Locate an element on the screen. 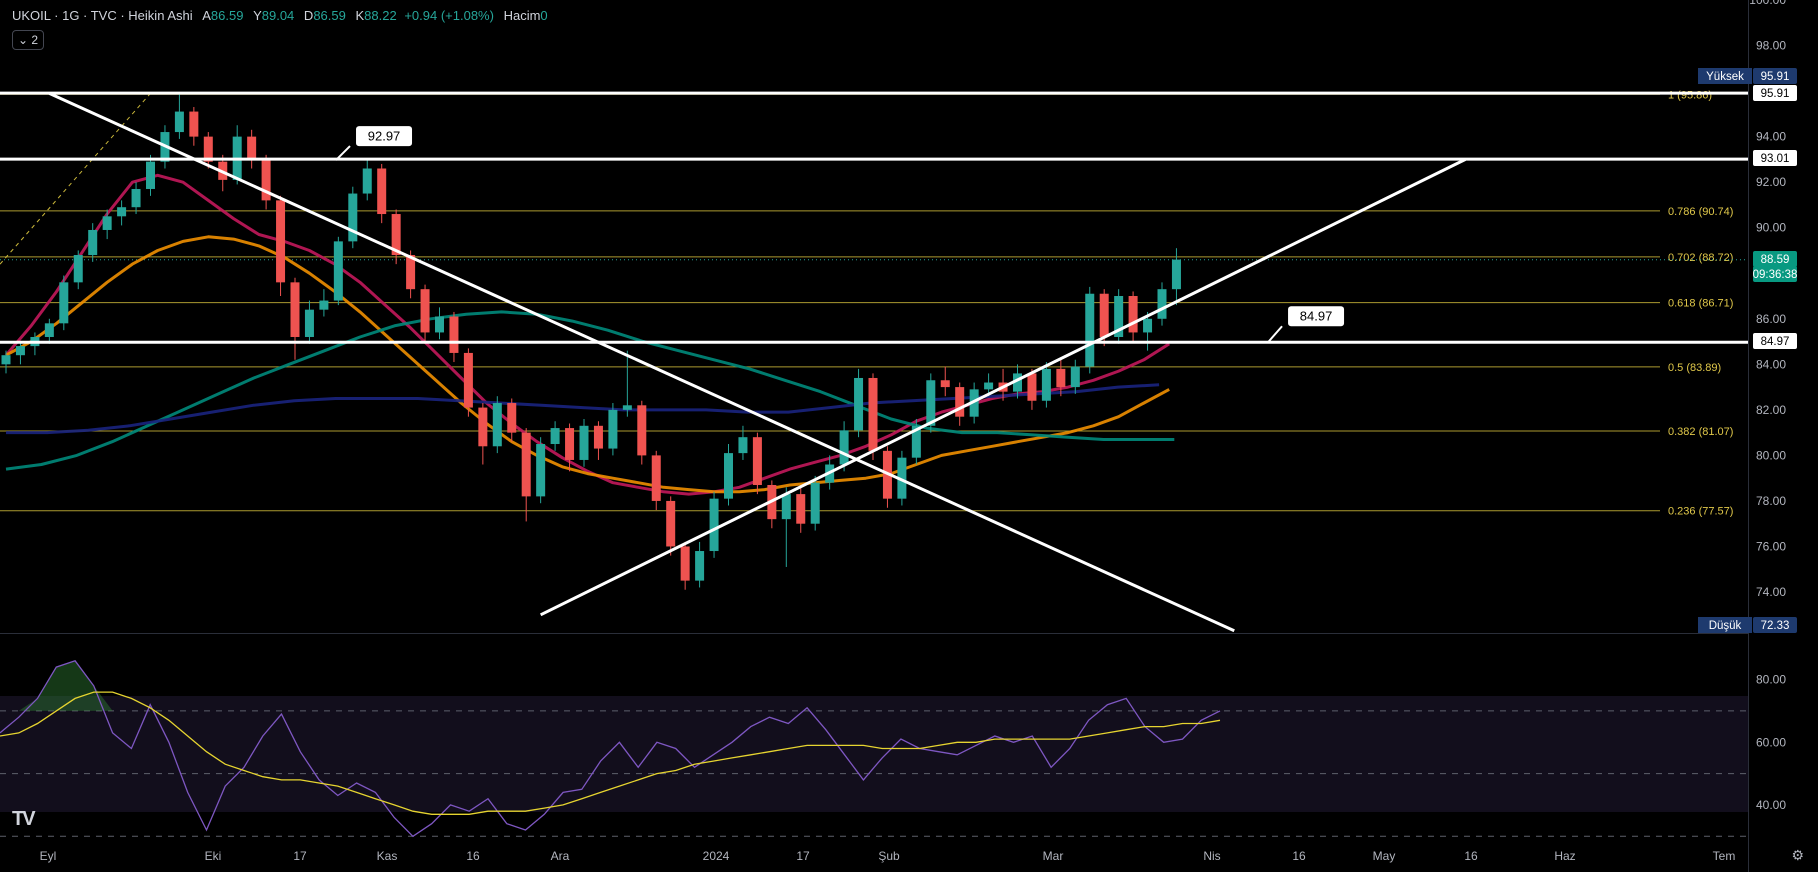 This screenshot has height=872, width=1818. fib-label-2: 0.702 (88.72) is located at coordinates (1700, 258).